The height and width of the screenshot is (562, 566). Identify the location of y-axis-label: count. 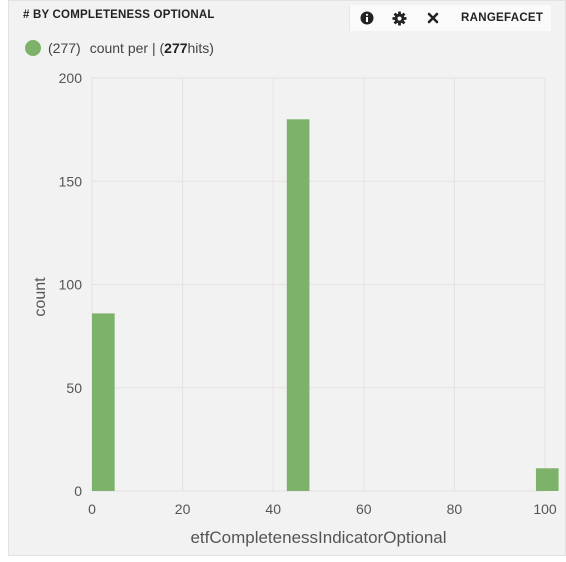
(40, 297).